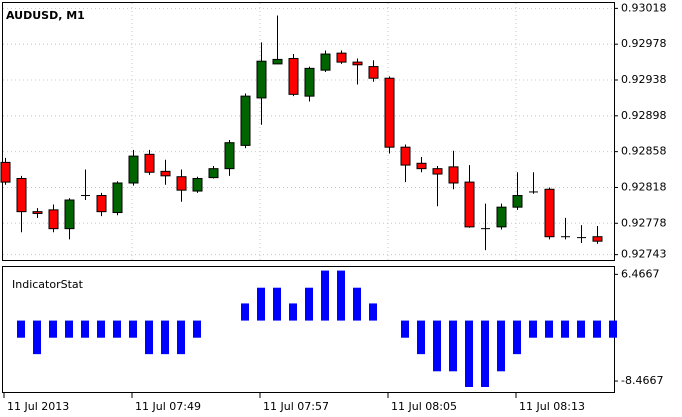 The height and width of the screenshot is (417, 682). What do you see at coordinates (644, 7) in the screenshot?
I see `y-tick-label: 0.93018` at bounding box center [644, 7].